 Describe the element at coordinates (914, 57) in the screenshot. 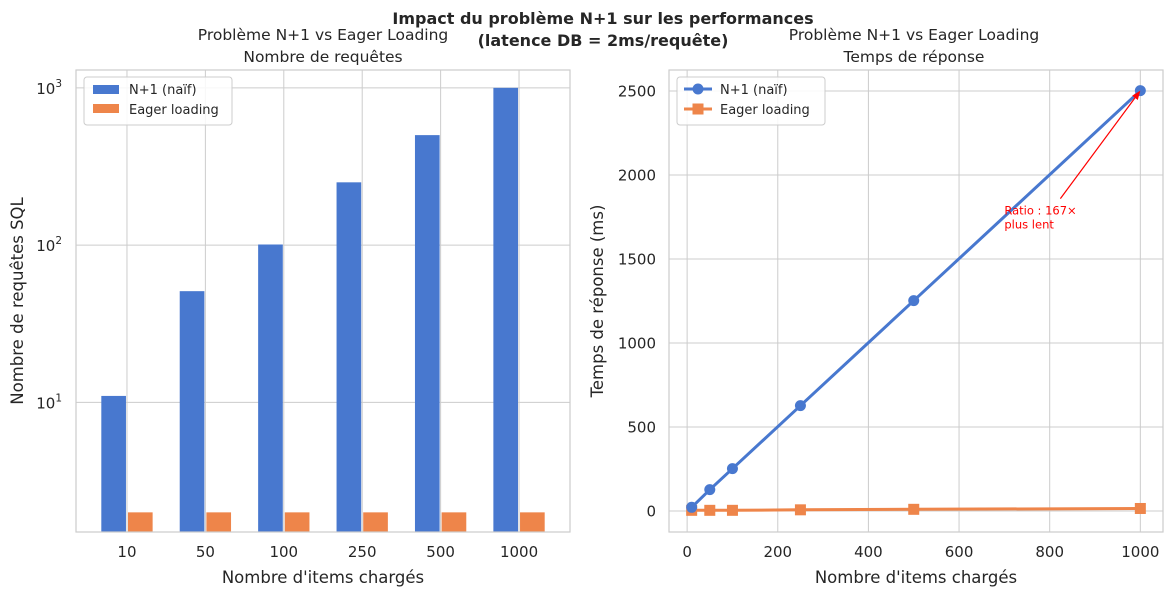

I see `line-chart-title-line2: Temps de réponse` at that location.